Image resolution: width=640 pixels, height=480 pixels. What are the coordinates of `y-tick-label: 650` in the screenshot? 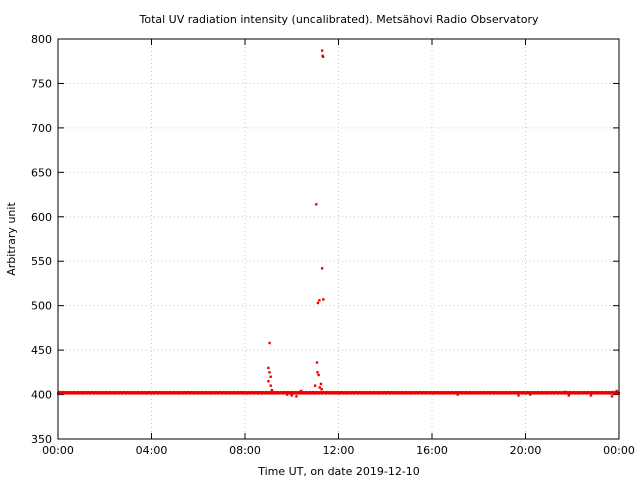 It's located at (41, 172).